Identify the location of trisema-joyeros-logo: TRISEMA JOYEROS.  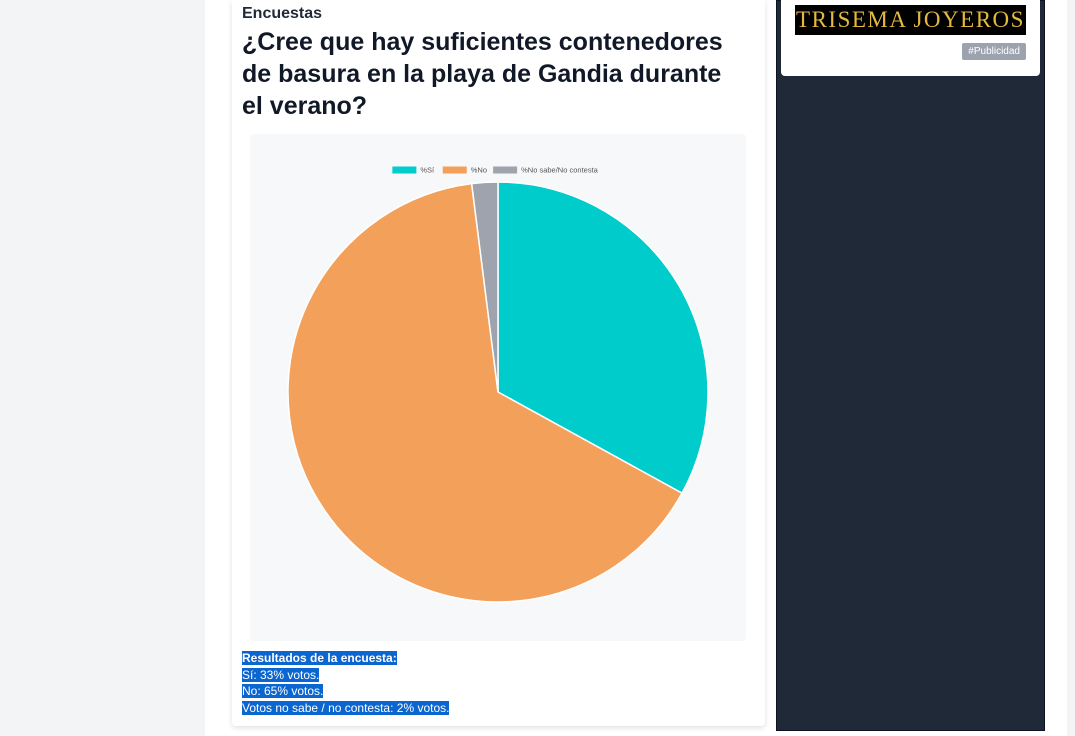
(910, 20).